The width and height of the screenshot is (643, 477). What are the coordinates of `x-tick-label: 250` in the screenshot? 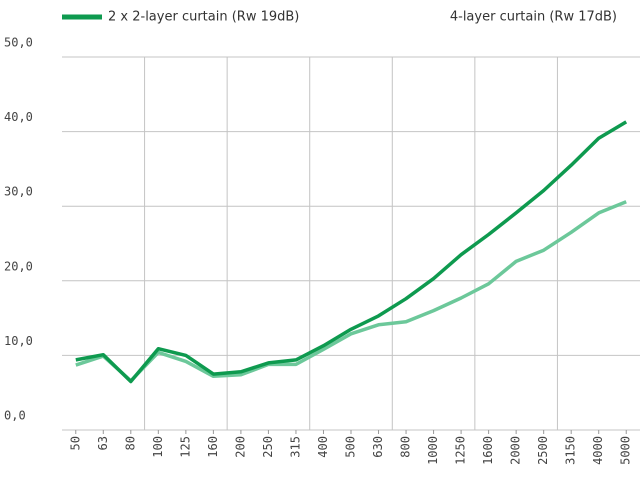 It's located at (268, 447).